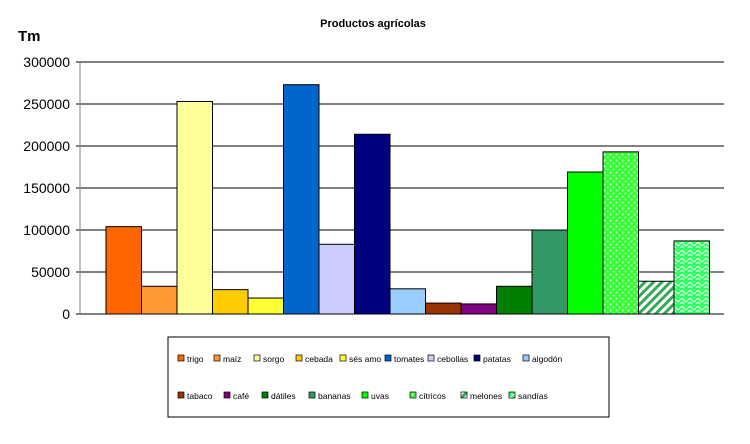  I want to click on bar-patatas, so click(372, 224).